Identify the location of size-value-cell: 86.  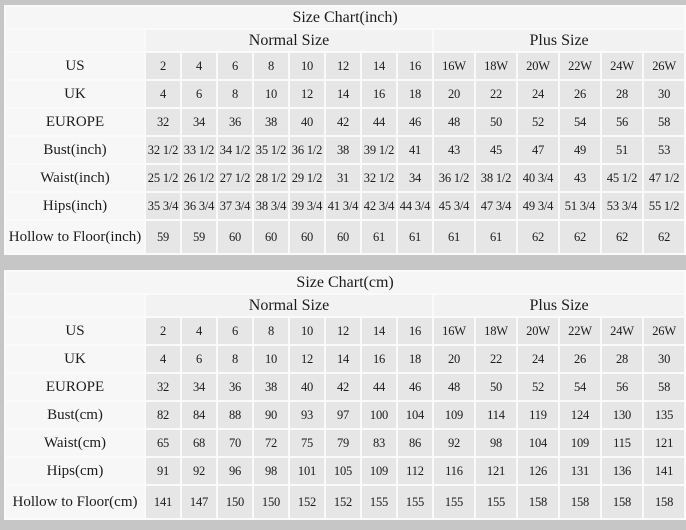
(415, 443).